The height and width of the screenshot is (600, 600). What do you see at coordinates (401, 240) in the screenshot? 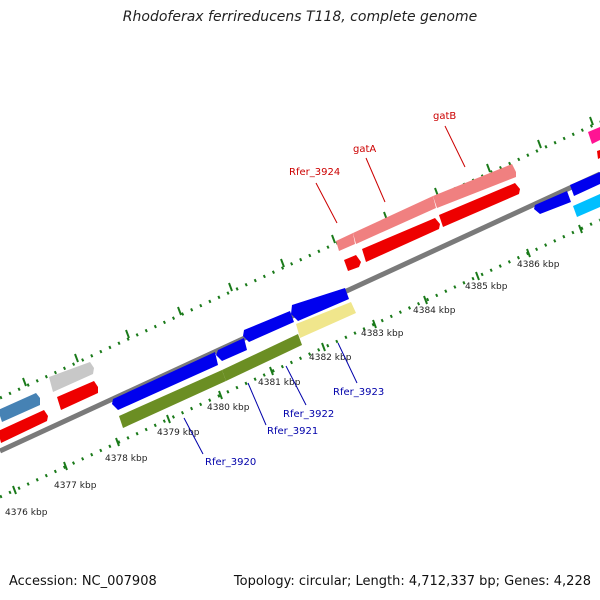
I see `gene-arrow-gata` at bounding box center [401, 240].